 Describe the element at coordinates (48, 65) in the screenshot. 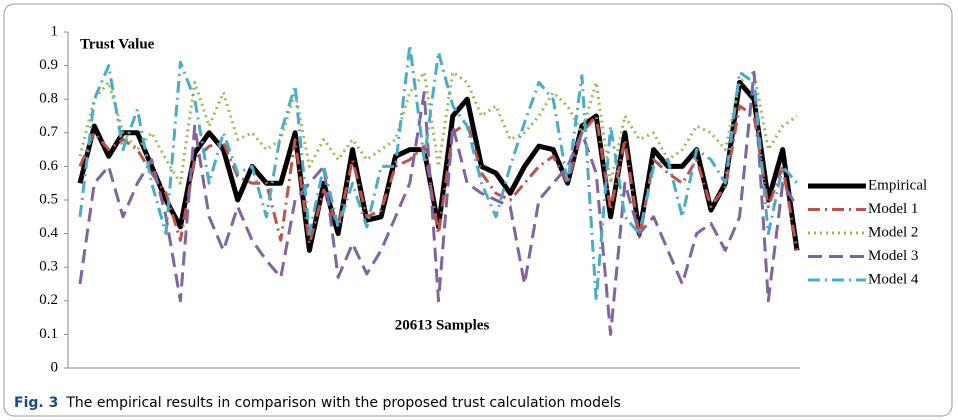

I see `y-tick-label: 0.9` at that location.